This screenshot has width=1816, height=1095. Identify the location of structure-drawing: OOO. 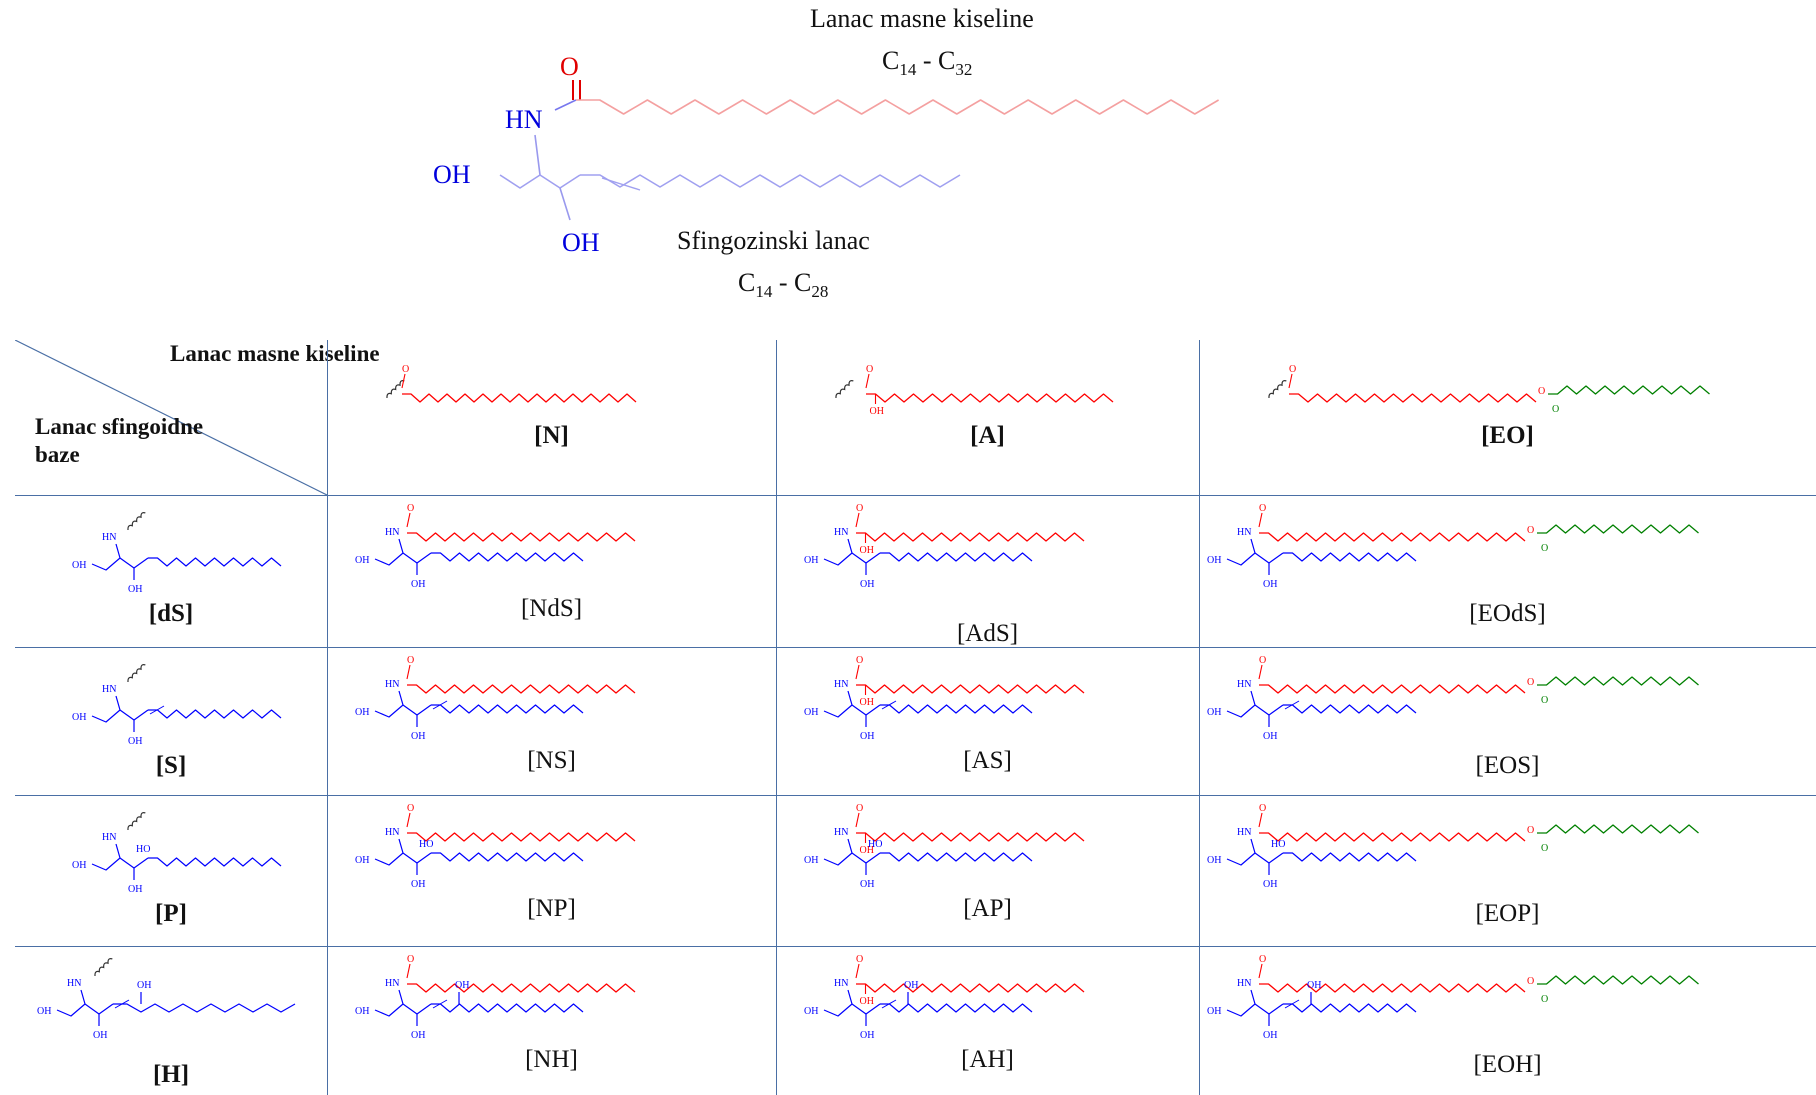
(1489, 389).